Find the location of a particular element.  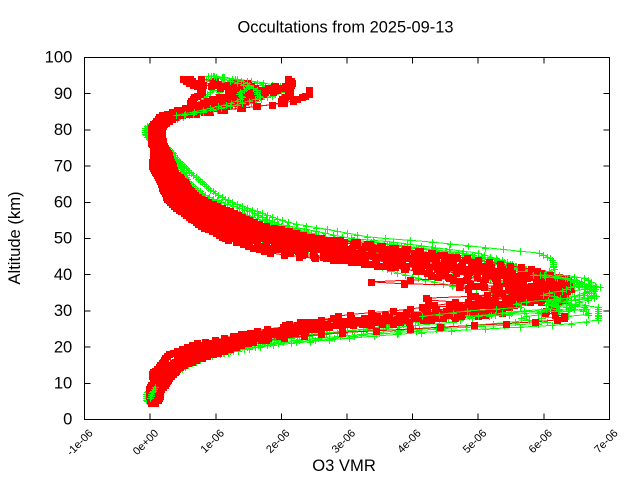

svg-text: 50 is located at coordinates (63, 238).